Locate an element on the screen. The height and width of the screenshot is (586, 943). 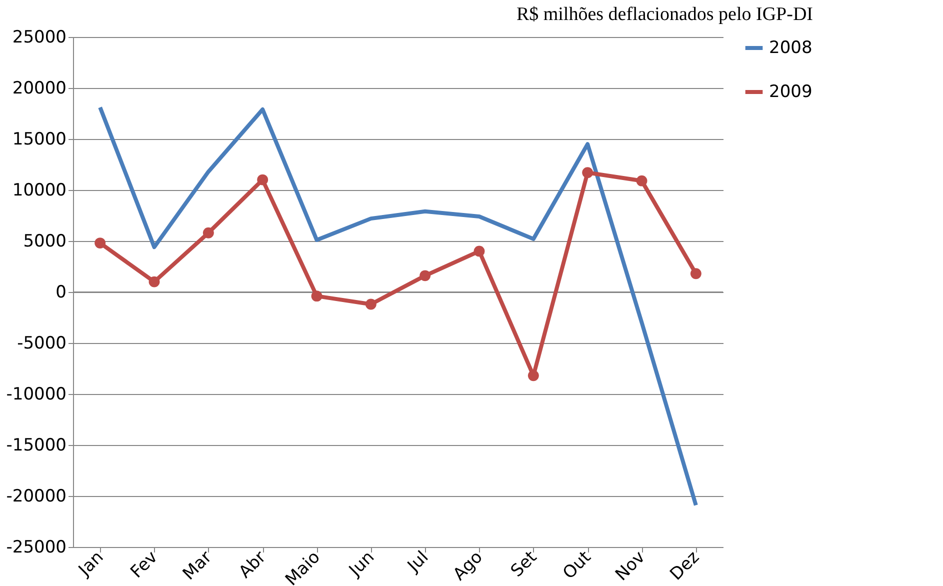
y-tick-label: 15000 is located at coordinates (39, 140).